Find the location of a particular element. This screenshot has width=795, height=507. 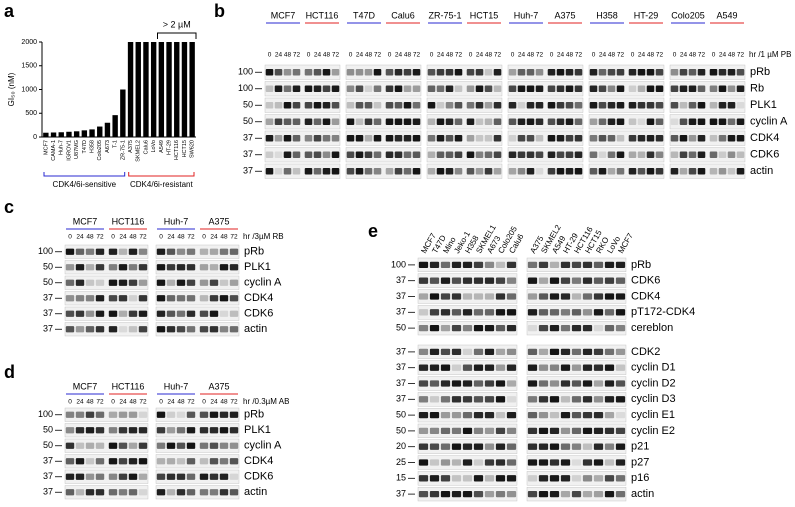

mw-marker: 25 is located at coordinates (401, 462).